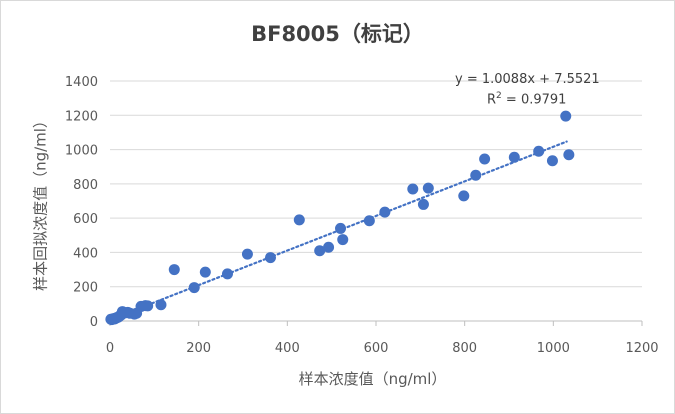  Describe the element at coordinates (81, 151) in the screenshot. I see `y-tick-label: 1000` at that location.